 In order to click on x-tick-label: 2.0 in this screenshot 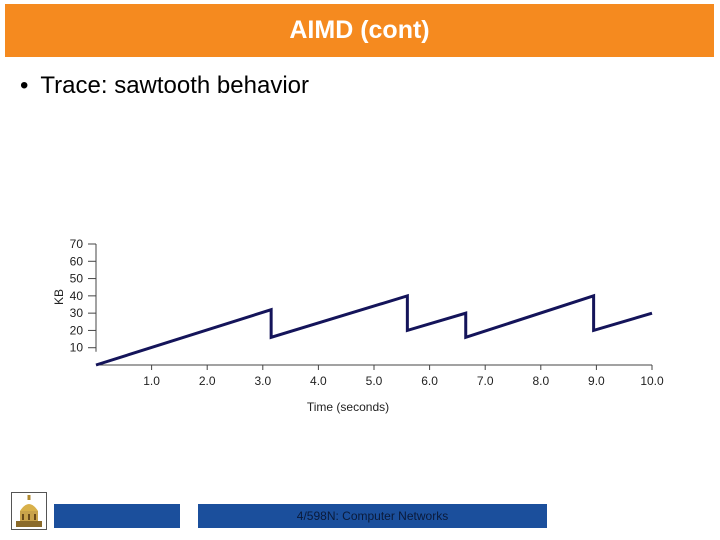, I will do `click(207, 381)`.